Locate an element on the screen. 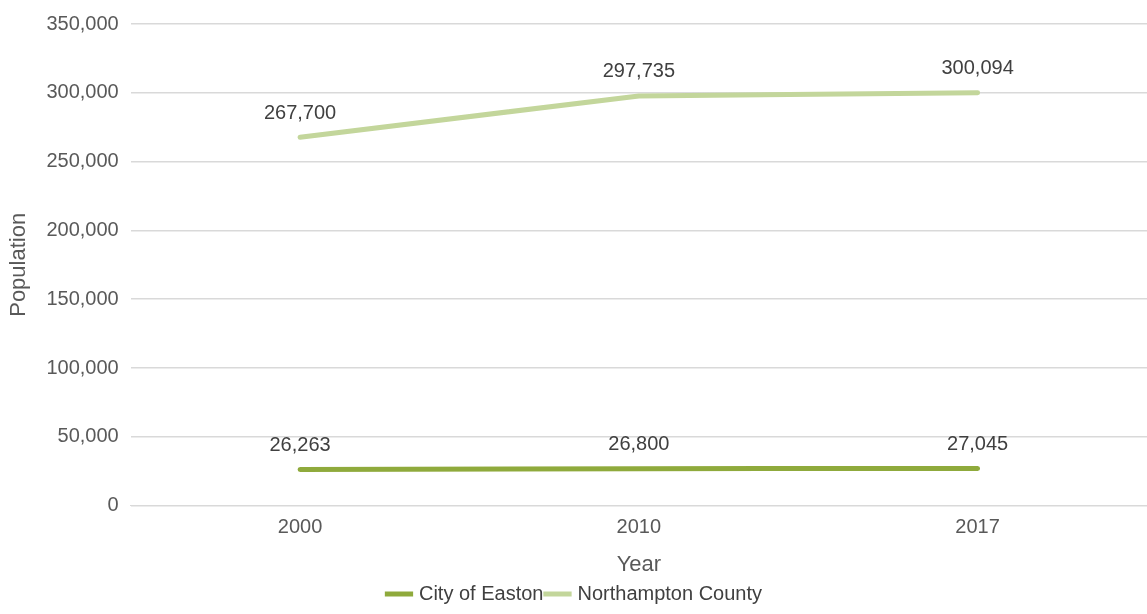  data-label: 26,263 is located at coordinates (300, 443).